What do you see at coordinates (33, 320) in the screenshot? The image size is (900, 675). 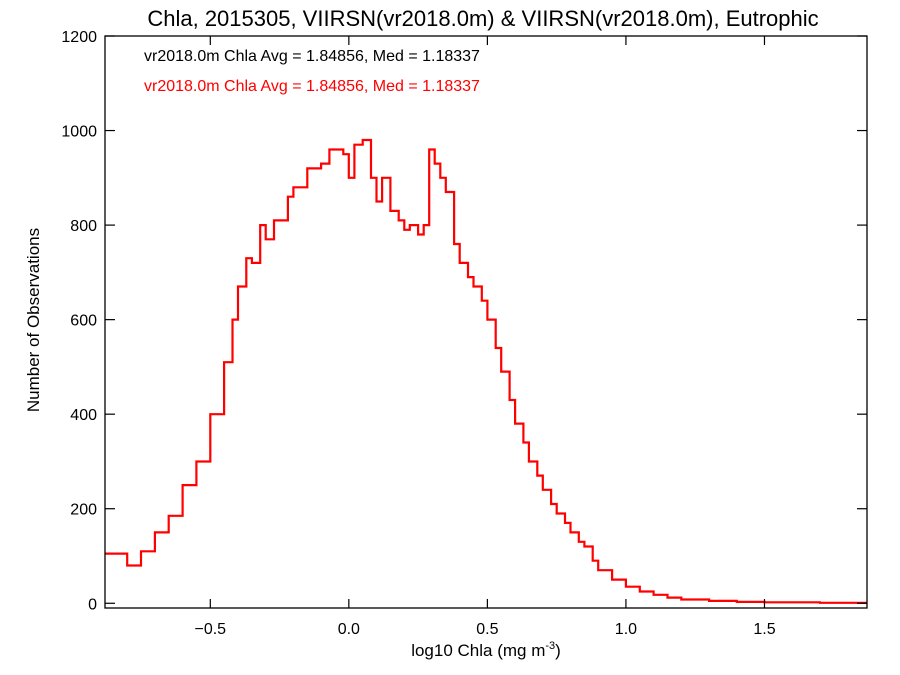 I see `y-axis-label: Number of Observations` at bounding box center [33, 320].